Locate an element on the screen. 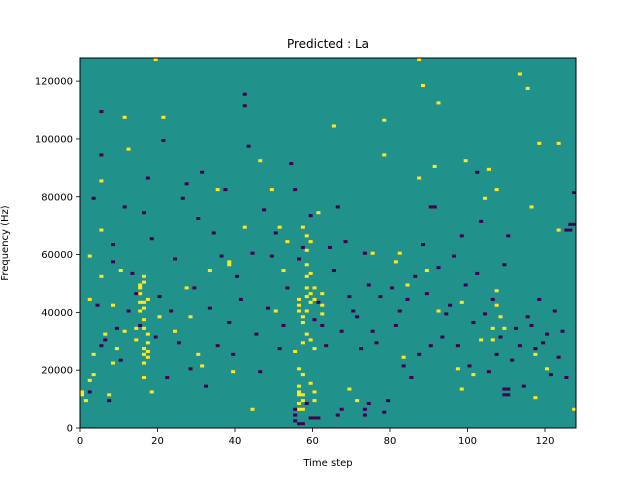 The height and width of the screenshot is (480, 640). y-tick-label: 0 is located at coordinates (70, 429).